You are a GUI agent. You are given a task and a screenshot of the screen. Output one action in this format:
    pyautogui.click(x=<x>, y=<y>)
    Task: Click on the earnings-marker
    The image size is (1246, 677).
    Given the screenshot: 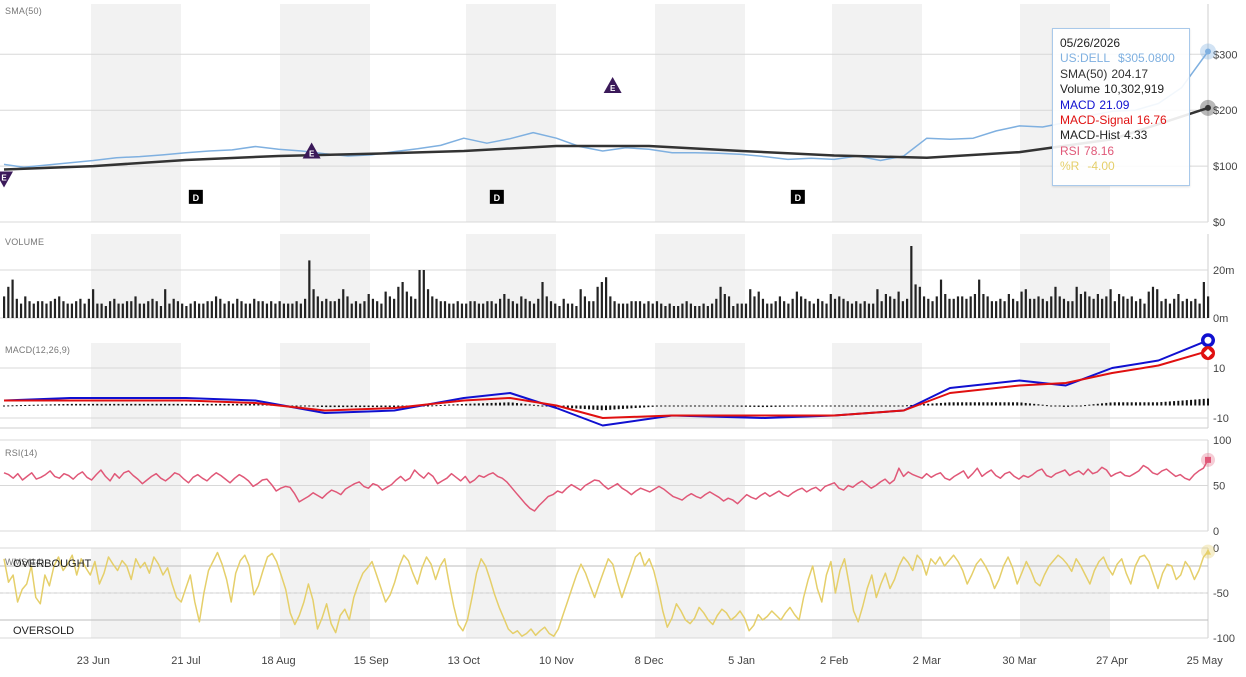 What is the action you would take?
    pyautogui.click(x=311, y=150)
    